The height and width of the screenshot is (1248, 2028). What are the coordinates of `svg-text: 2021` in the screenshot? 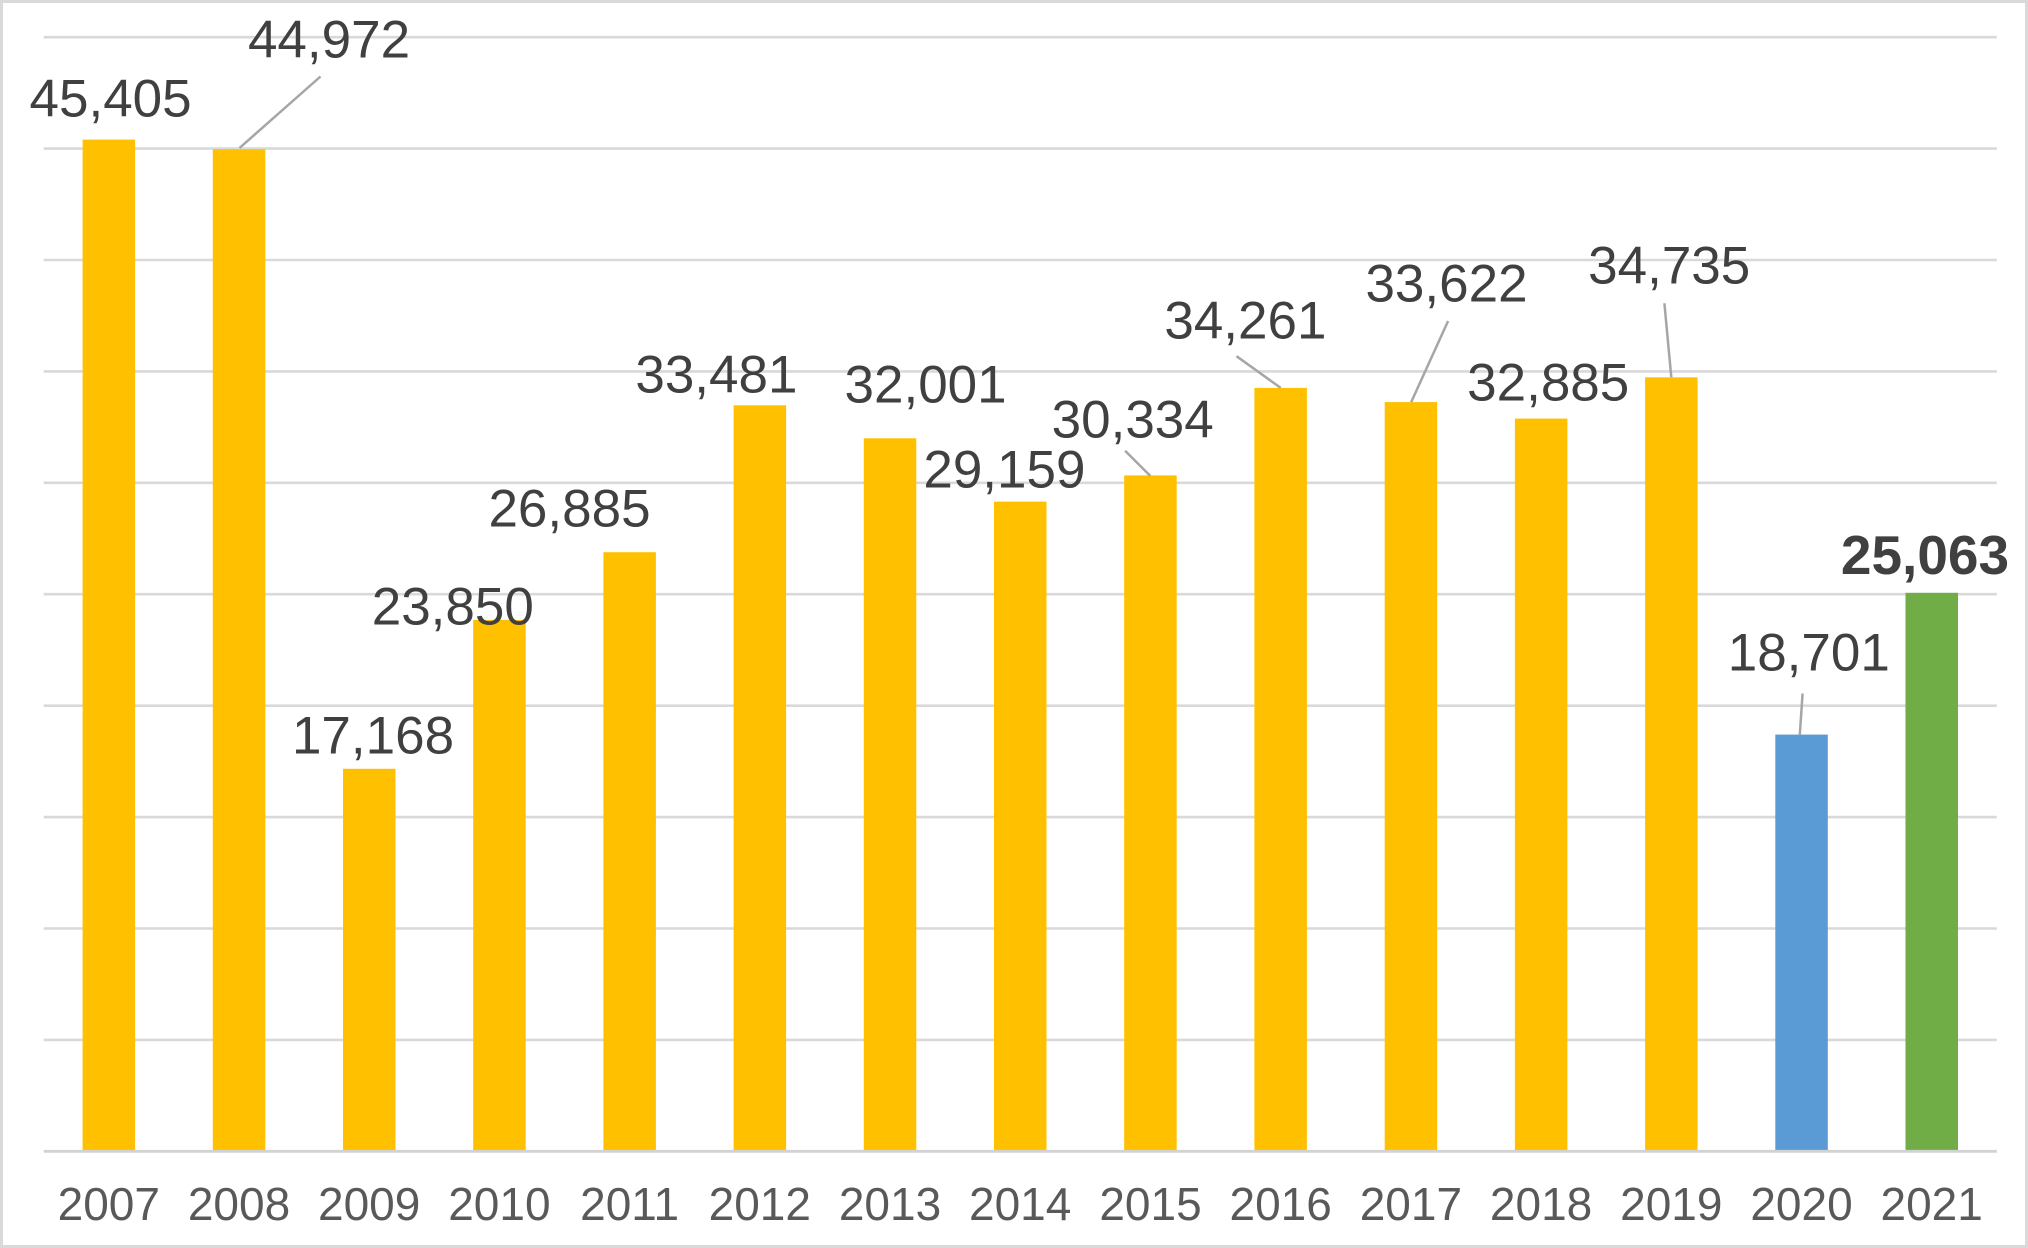 It's located at (1932, 1204).